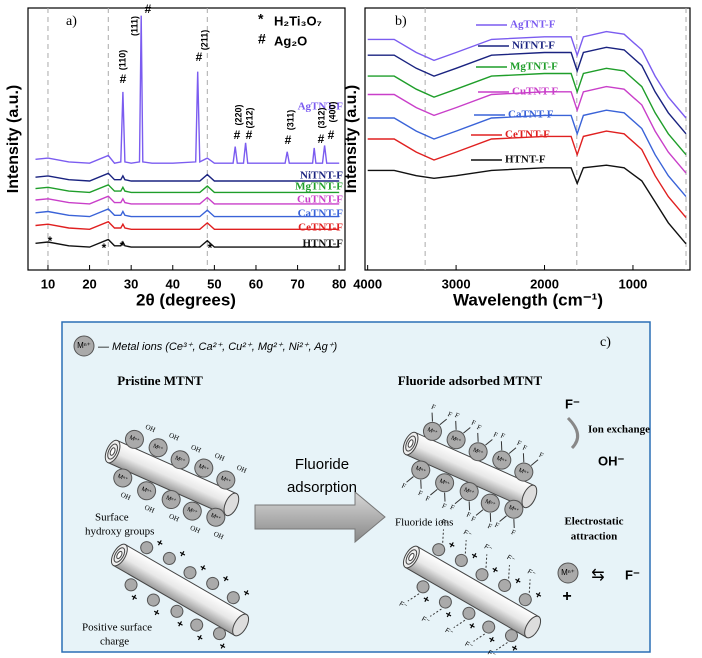 The image size is (702, 658). What do you see at coordinates (214, 283) in the screenshot?
I see `x-tick-label: 50` at bounding box center [214, 283].